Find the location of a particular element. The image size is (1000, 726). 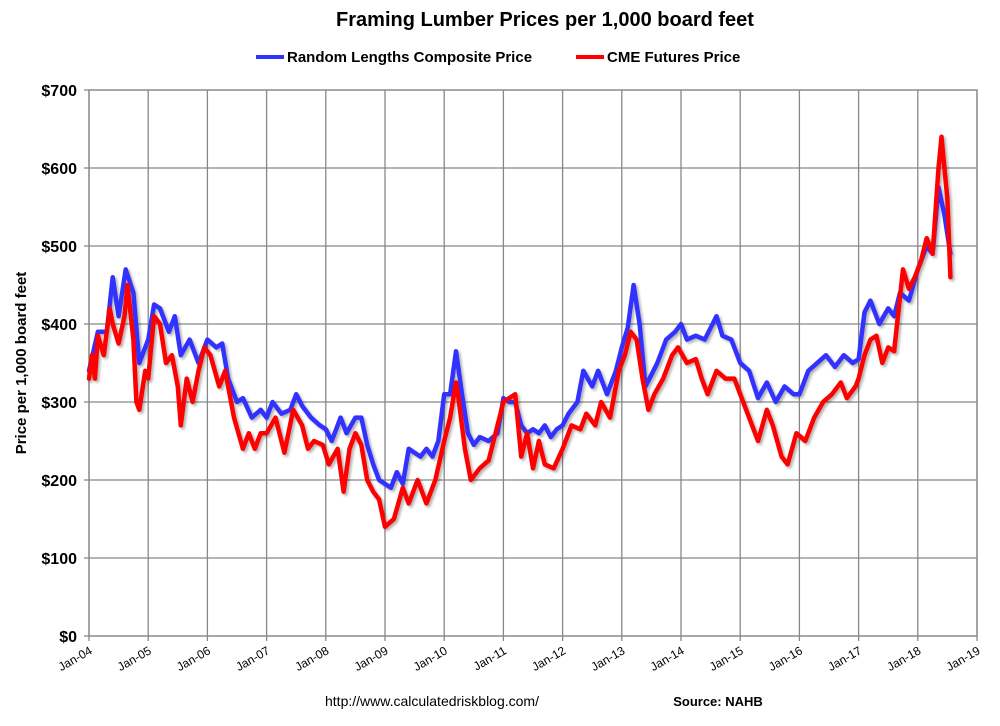

x-tick-label: Jan-07 is located at coordinates (252, 658).